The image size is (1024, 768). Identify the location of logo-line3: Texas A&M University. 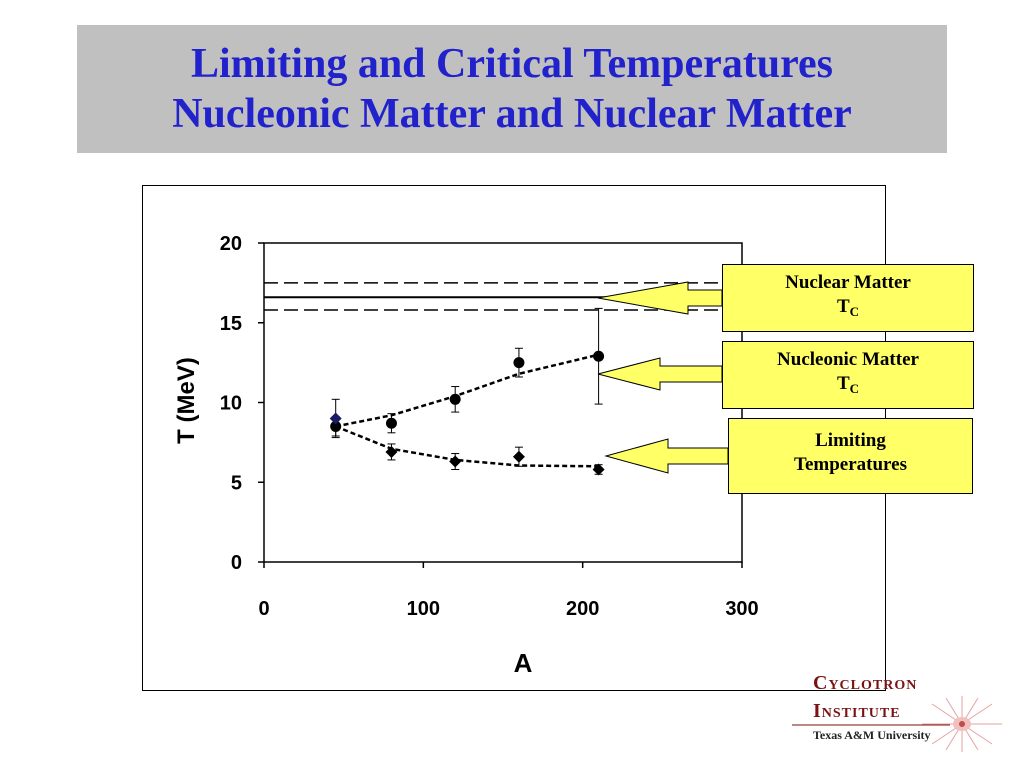
(872, 735).